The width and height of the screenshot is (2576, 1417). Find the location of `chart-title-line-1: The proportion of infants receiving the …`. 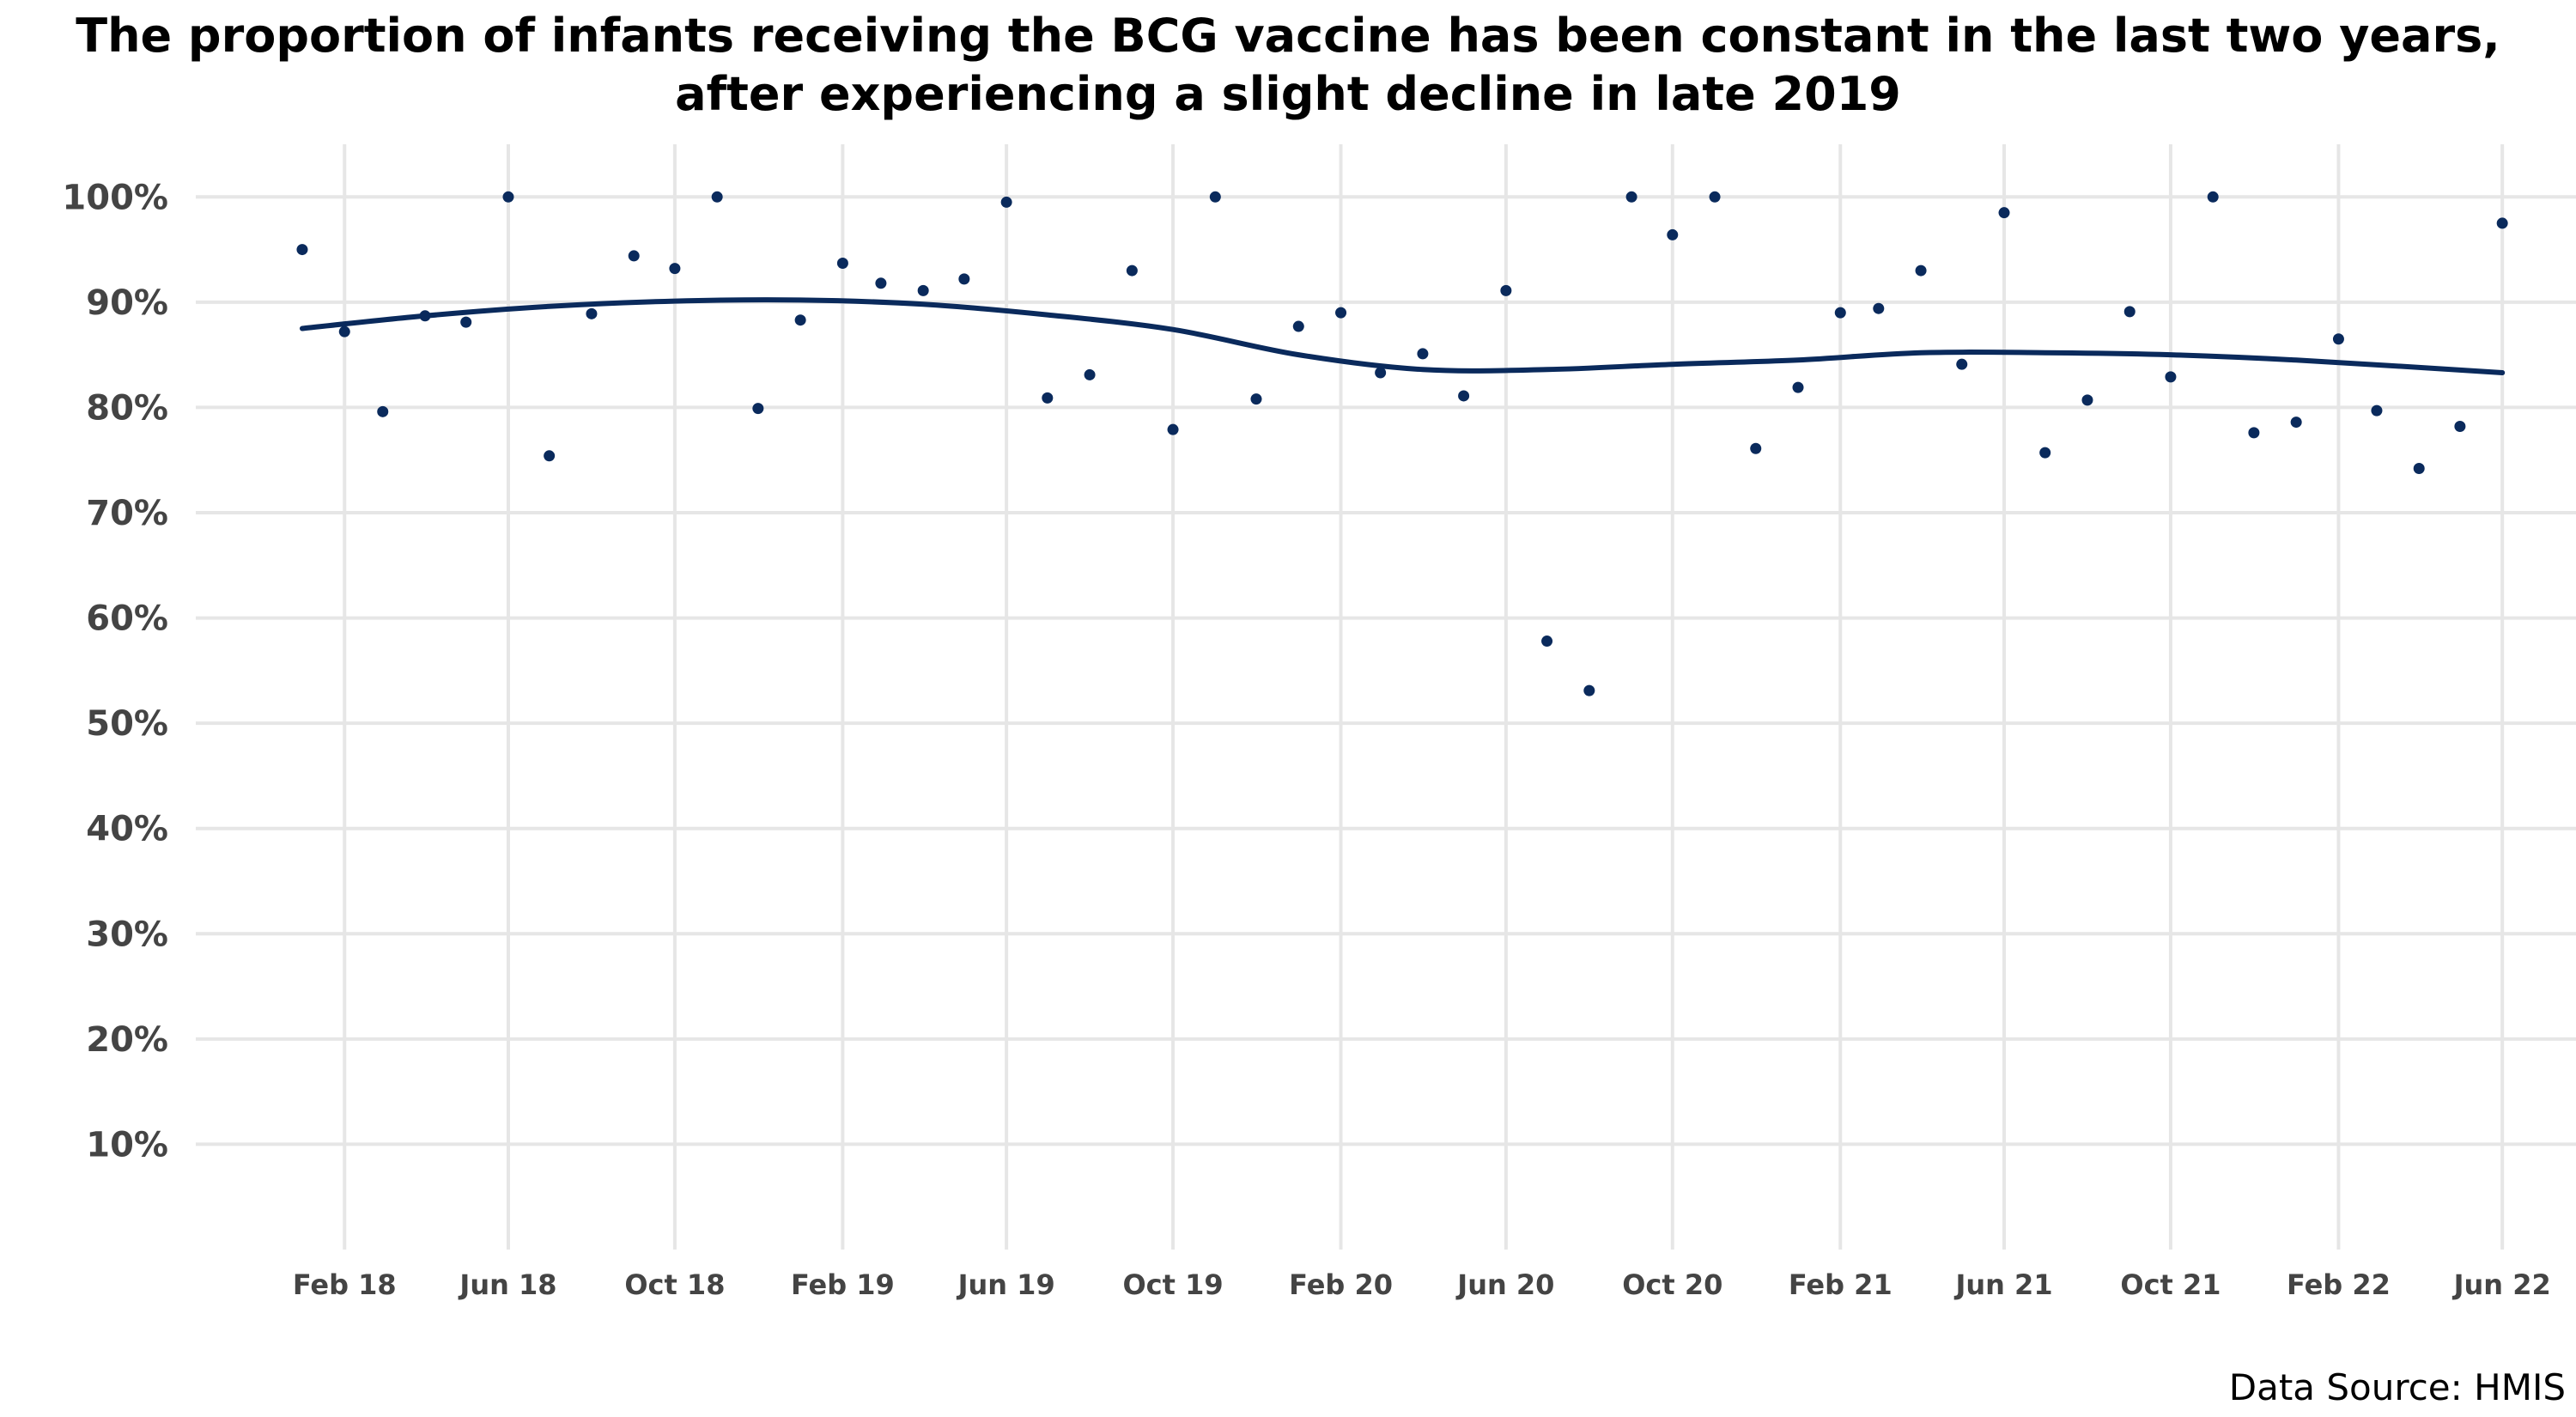

chart-title-line-1: The proportion of infants receiving the … is located at coordinates (1288, 36).